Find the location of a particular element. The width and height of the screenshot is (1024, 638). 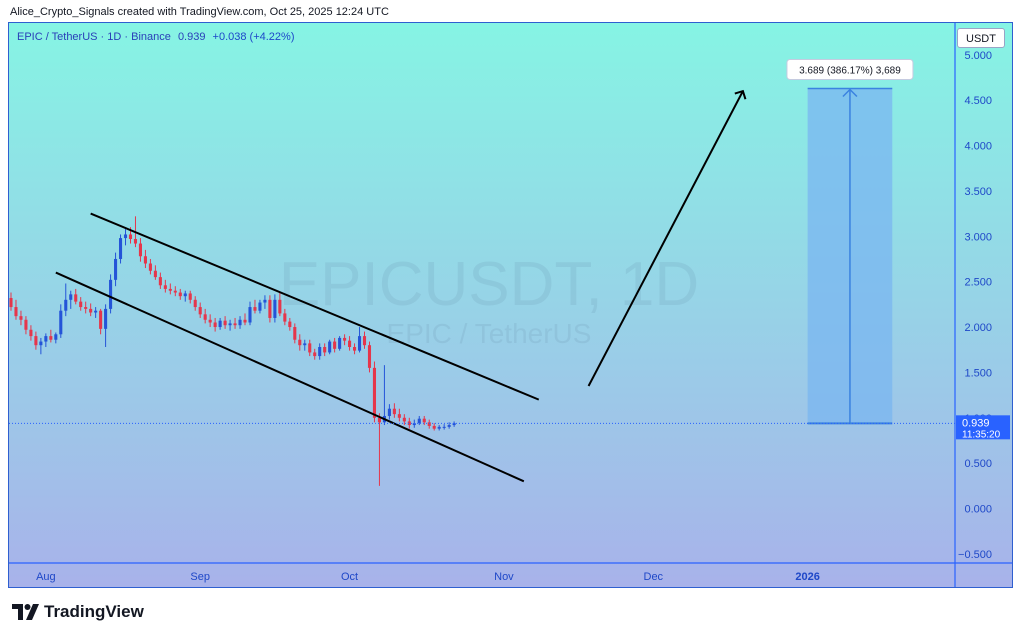

time-tick-label: Nov is located at coordinates (504, 577).